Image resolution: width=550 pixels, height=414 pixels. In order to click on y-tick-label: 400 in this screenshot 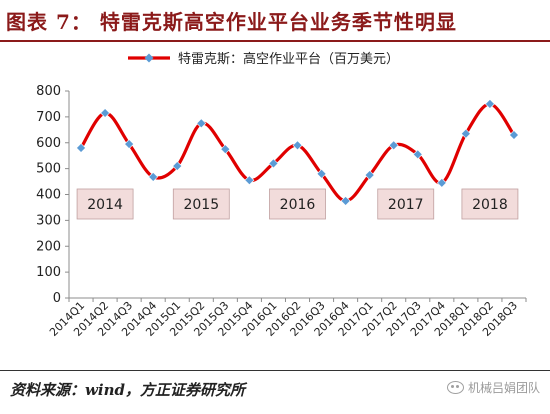, I will do `click(48, 195)`.